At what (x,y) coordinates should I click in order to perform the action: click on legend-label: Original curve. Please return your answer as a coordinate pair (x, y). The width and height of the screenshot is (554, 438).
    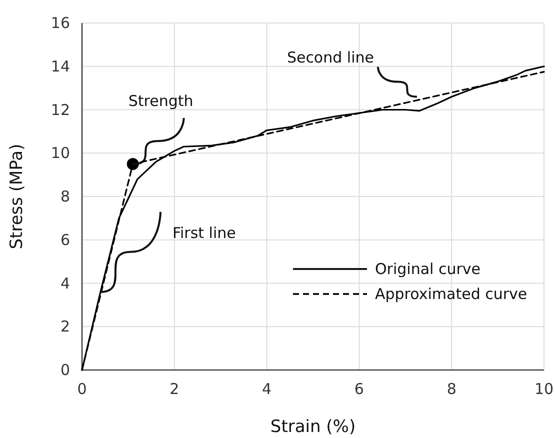
    Looking at the image, I should click on (427, 269).